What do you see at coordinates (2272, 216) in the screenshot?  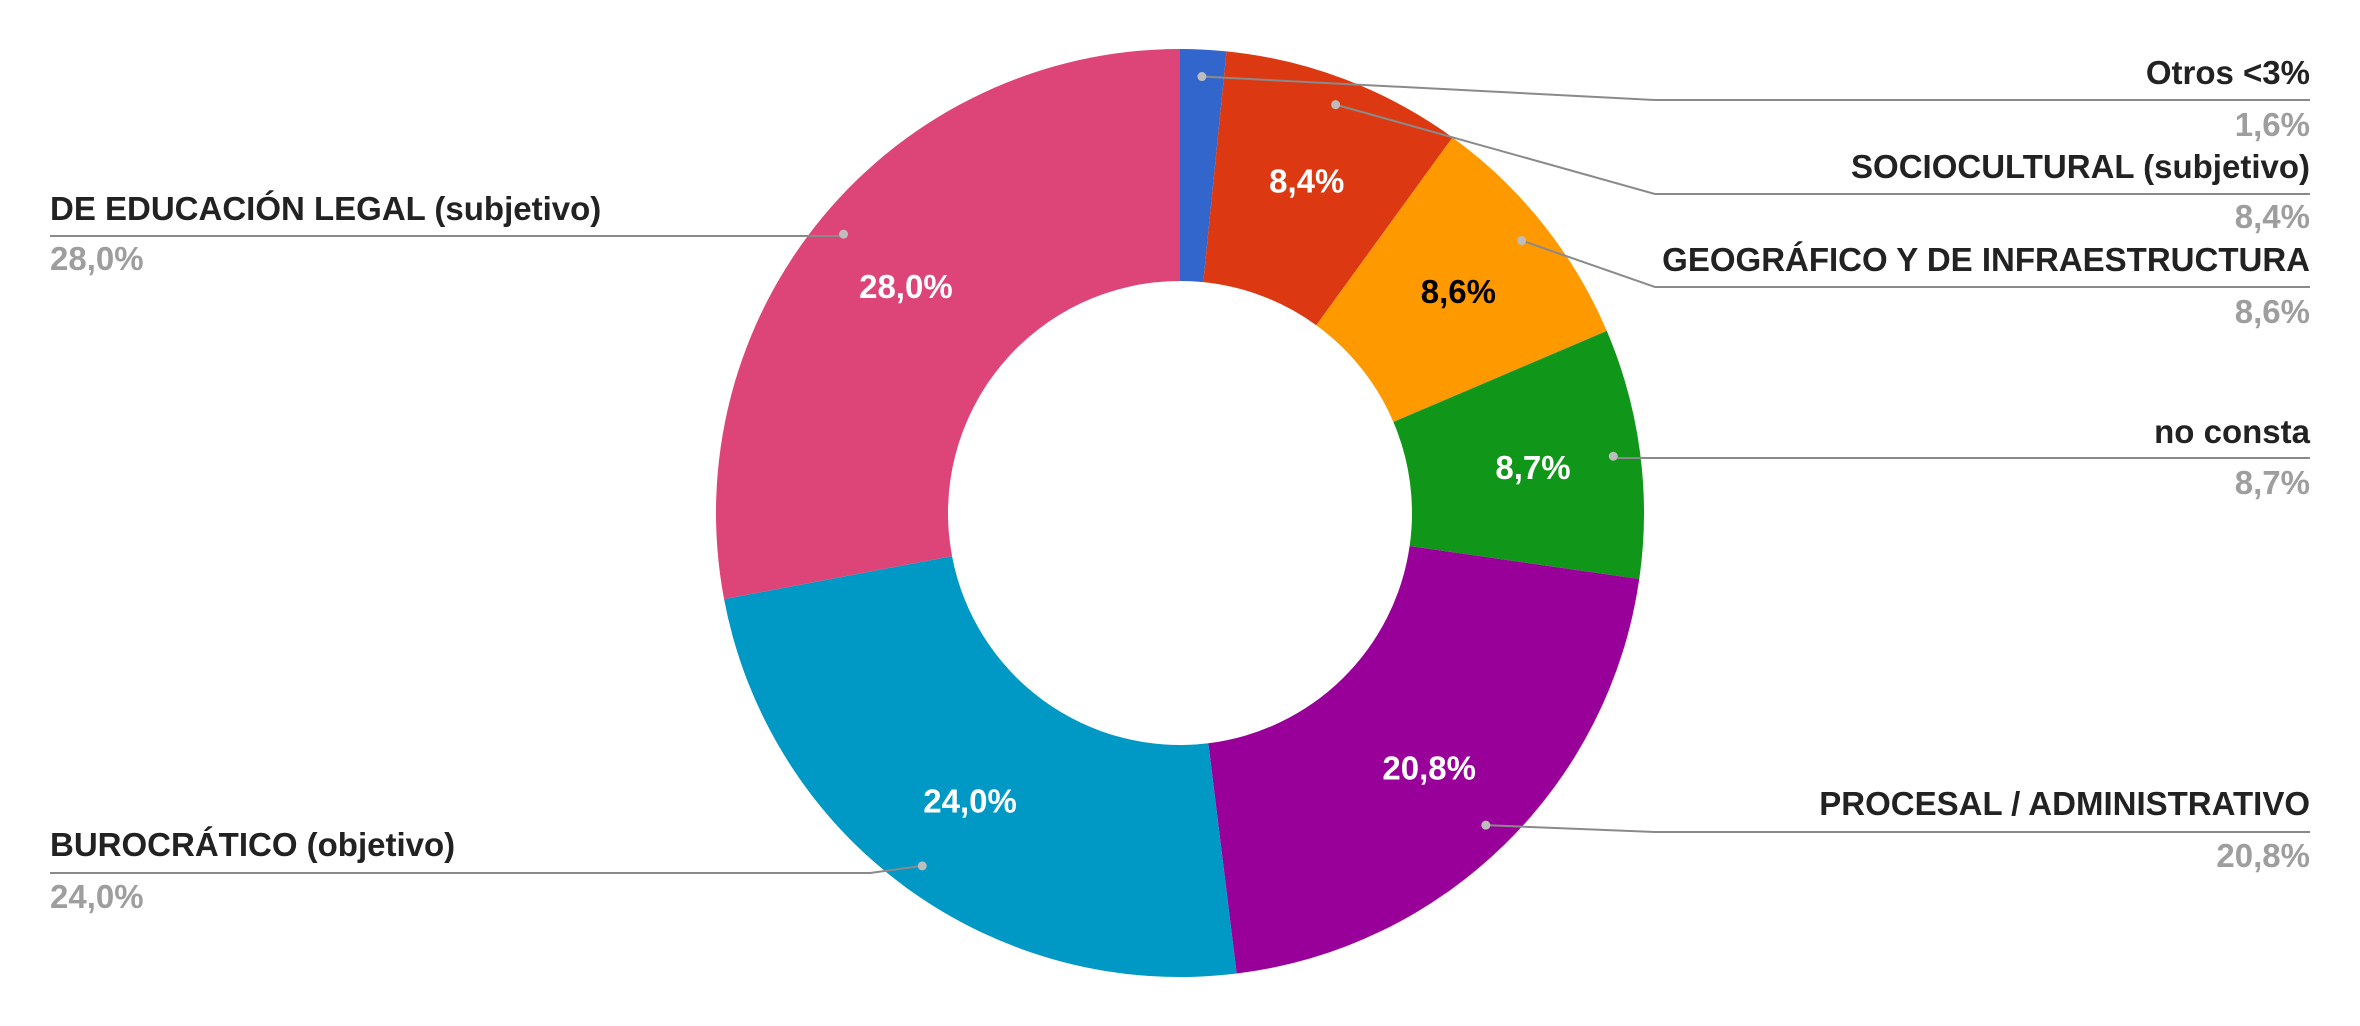 I see `legend-value-sociocultural-subjetivo: 8,4%` at bounding box center [2272, 216].